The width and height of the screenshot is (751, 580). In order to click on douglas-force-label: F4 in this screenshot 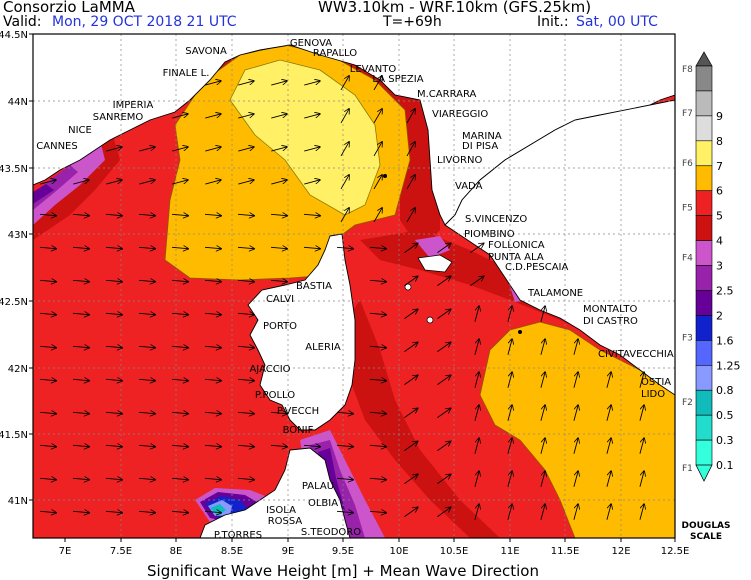, I will do `click(687, 259)`.